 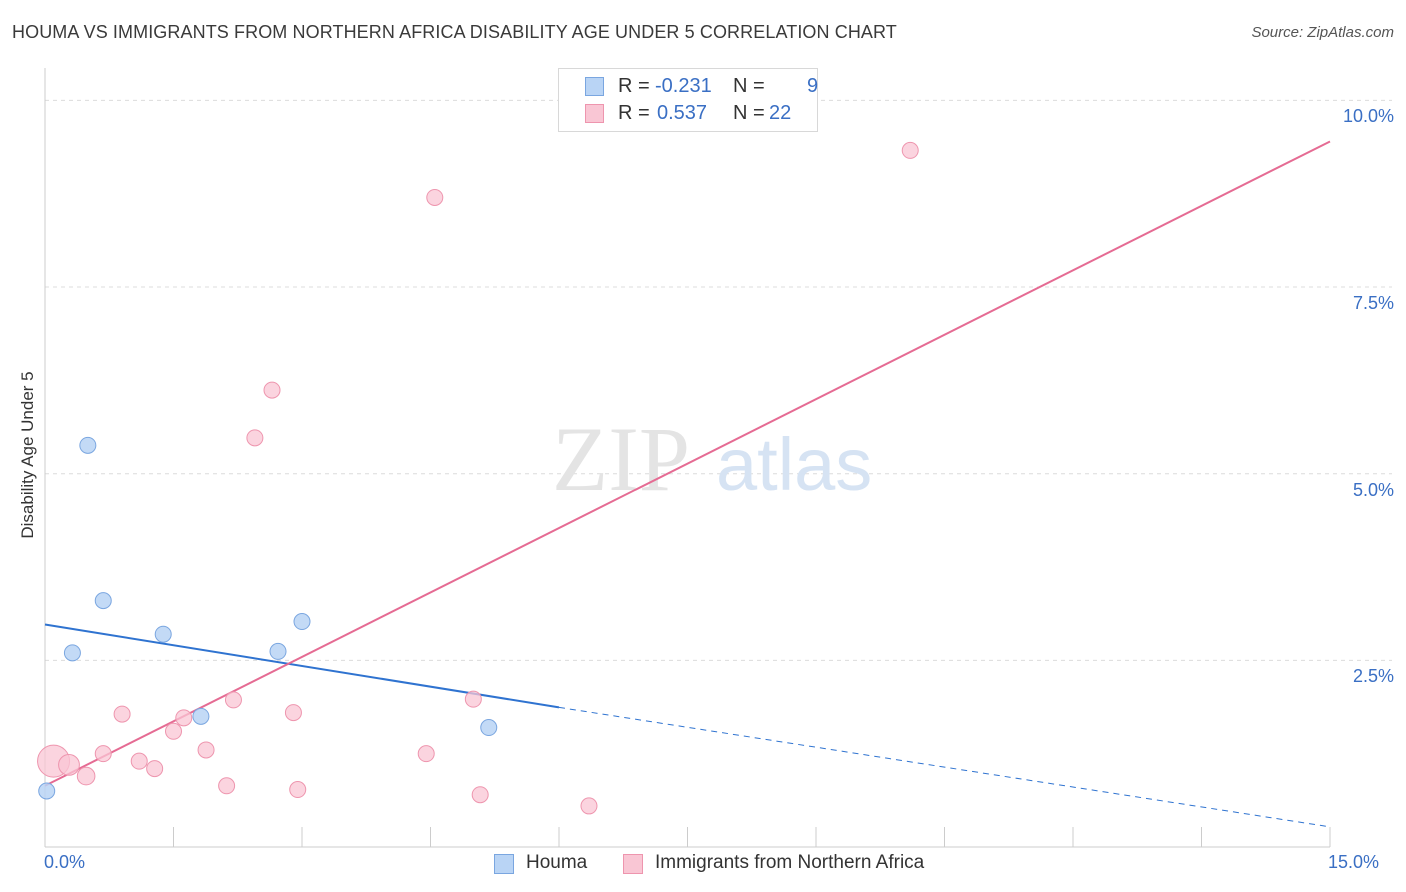 I want to click on watermark: ZIP atlas, so click(x=712, y=459).